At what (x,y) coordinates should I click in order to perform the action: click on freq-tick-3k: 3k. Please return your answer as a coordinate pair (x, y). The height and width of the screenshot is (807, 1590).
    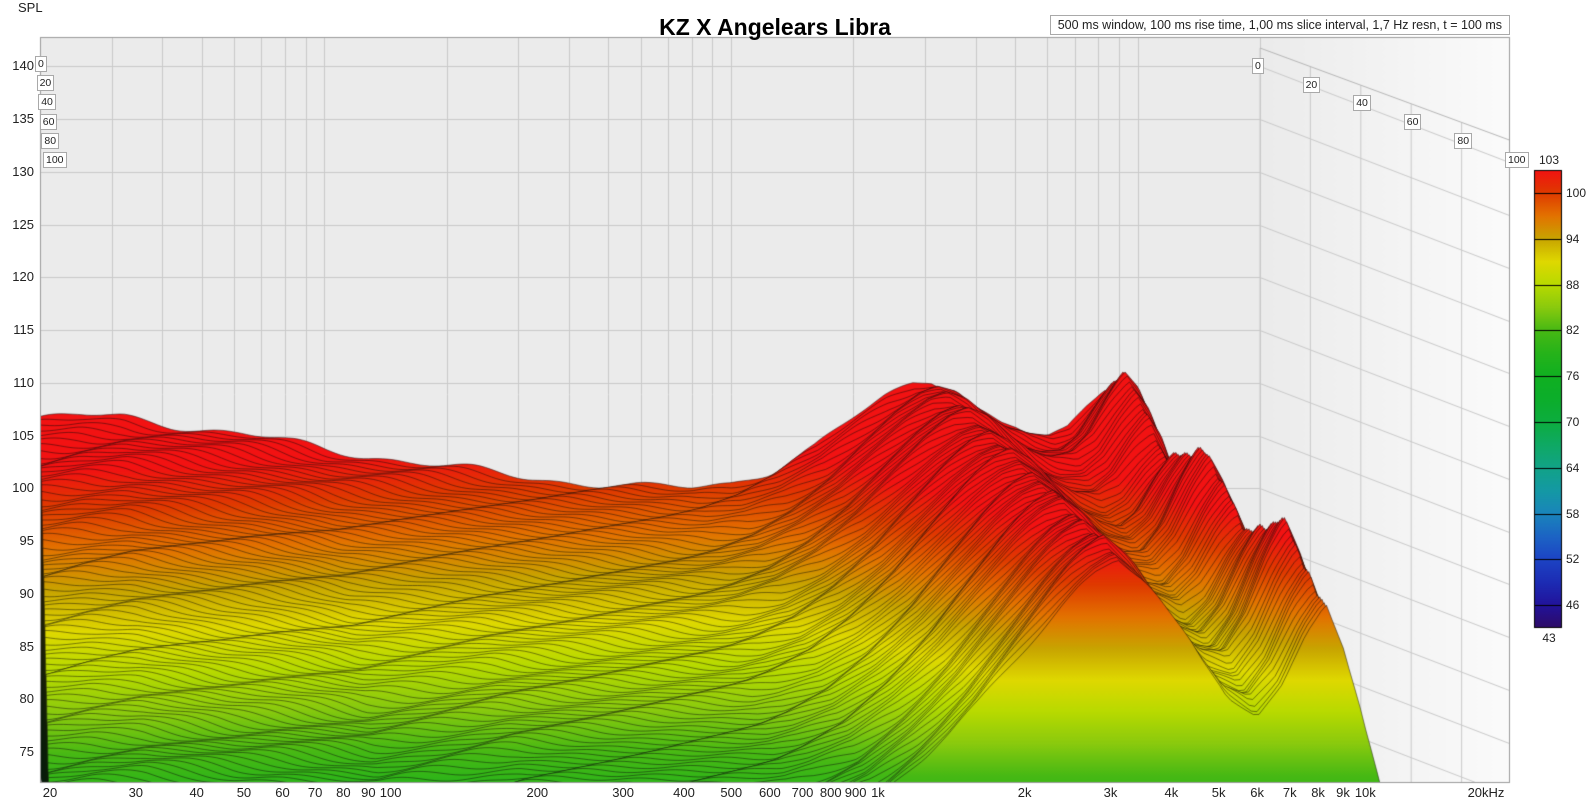
    Looking at the image, I should click on (1110, 792).